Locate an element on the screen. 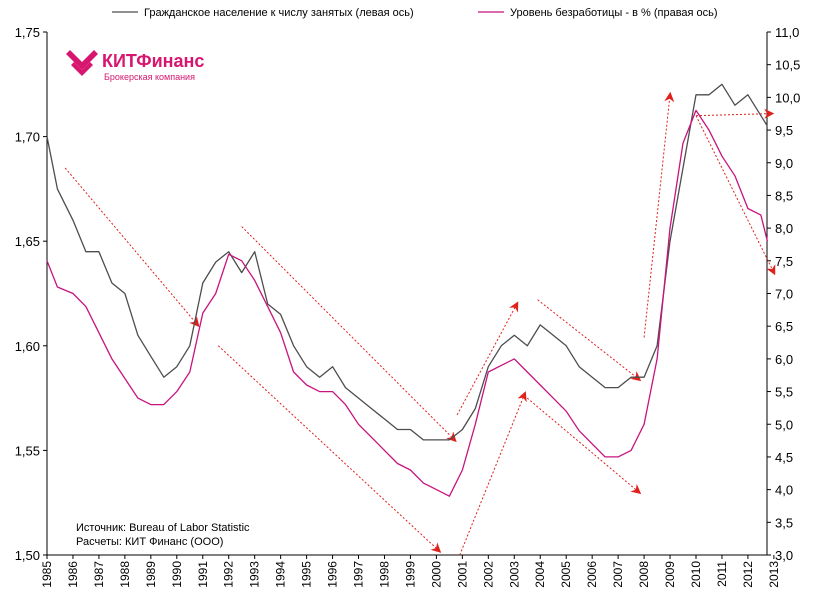 This screenshot has height=609, width=825. y-right-tick-label: 9,0 is located at coordinates (784, 163).